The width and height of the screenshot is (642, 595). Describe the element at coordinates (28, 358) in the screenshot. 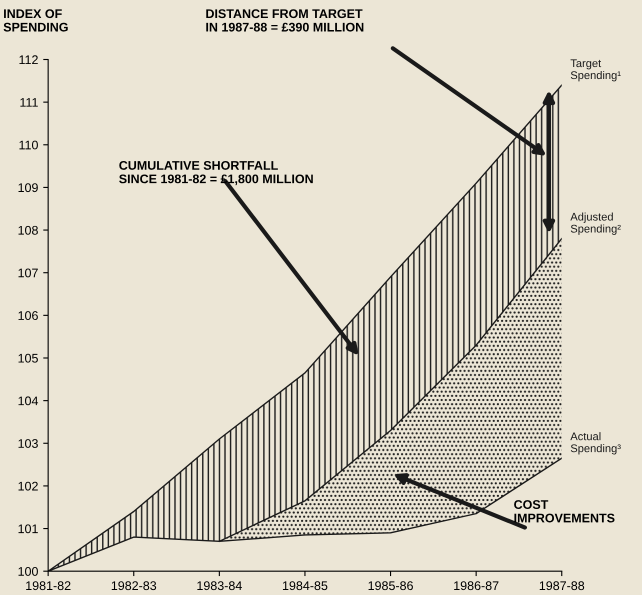

I see `y-tick-label: 105` at that location.